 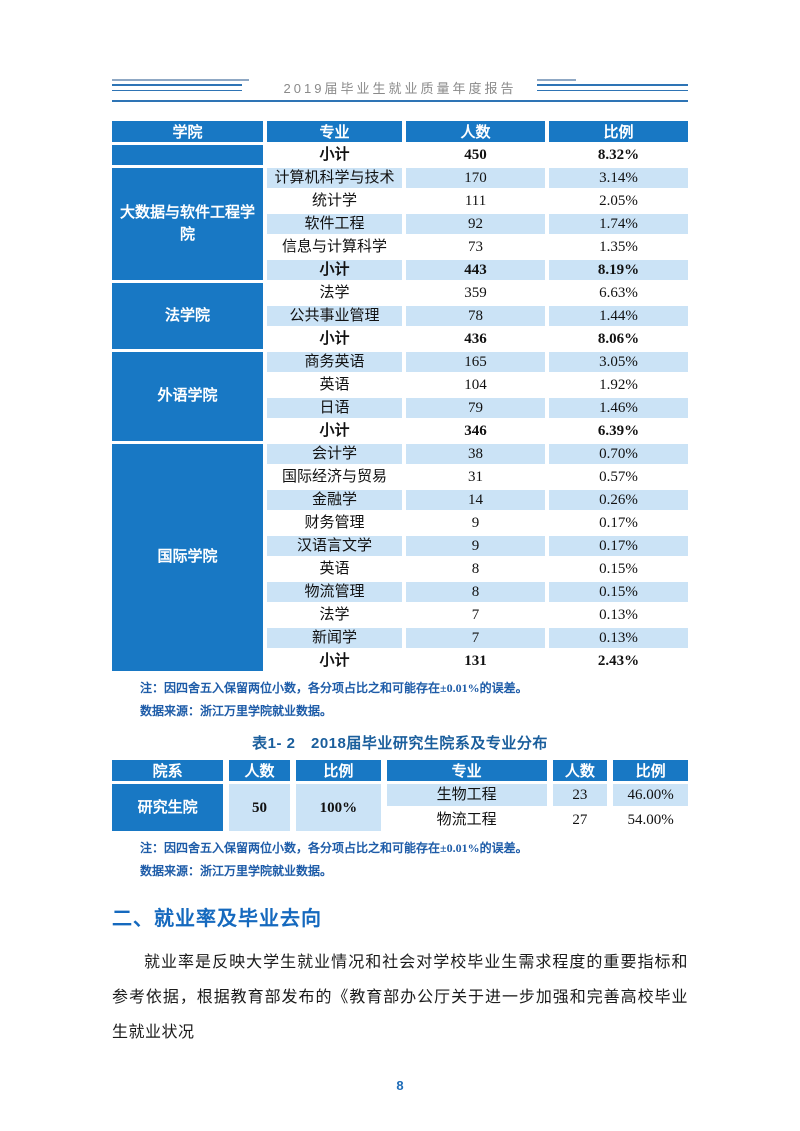 What do you see at coordinates (475, 339) in the screenshot?
I see `count-cell: 436` at bounding box center [475, 339].